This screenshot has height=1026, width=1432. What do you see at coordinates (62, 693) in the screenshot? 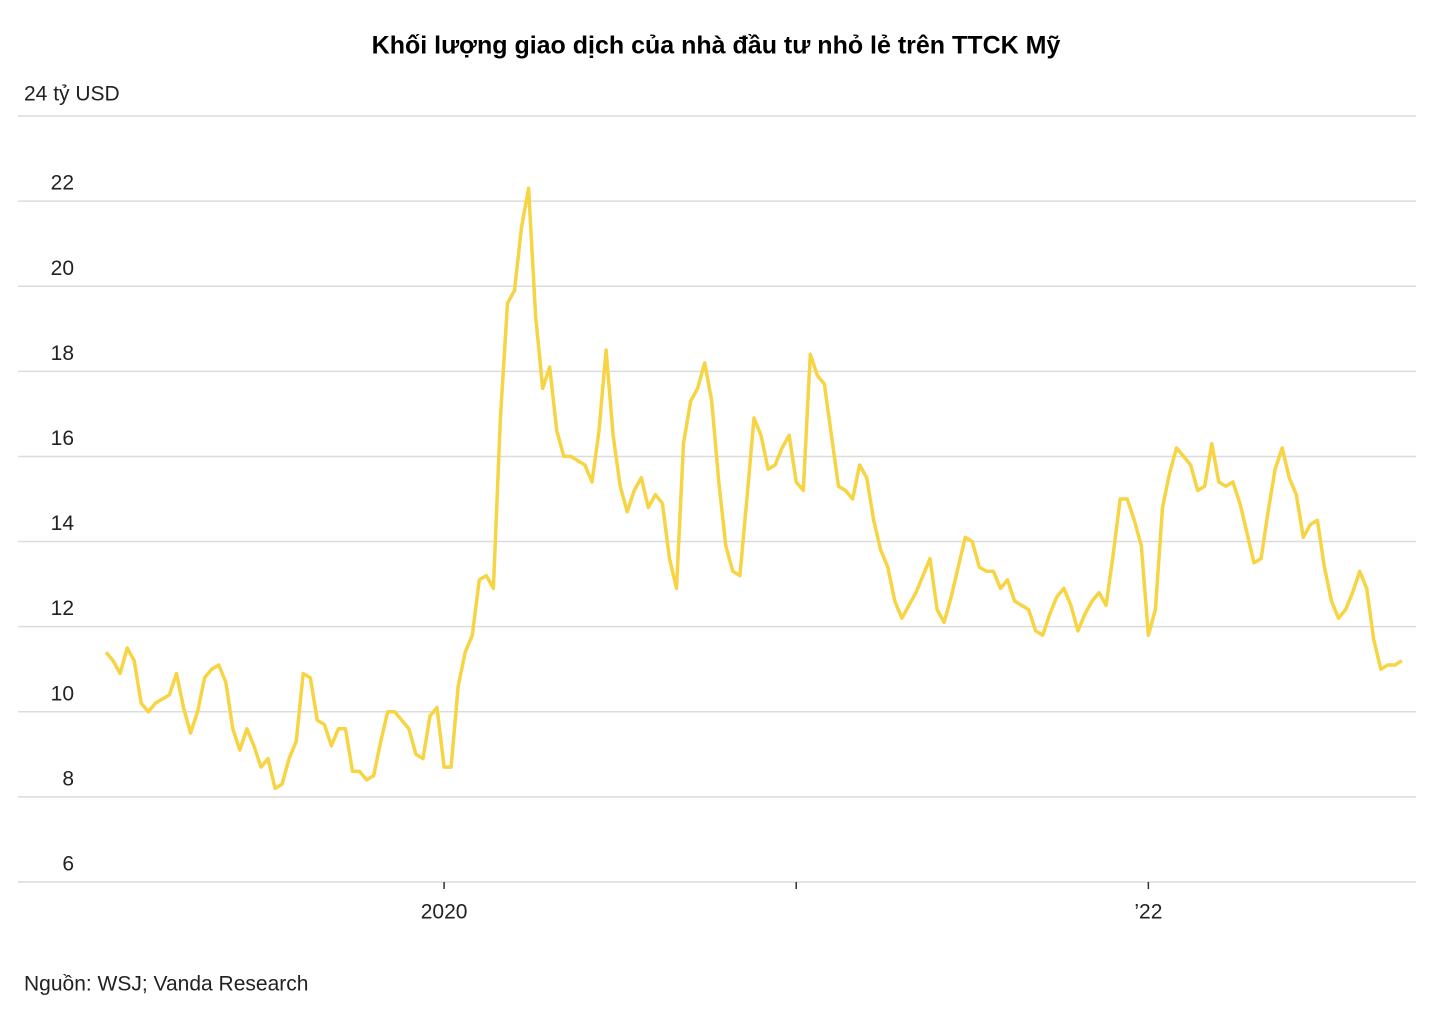
I see `y-tick-label: 10` at bounding box center [62, 693].